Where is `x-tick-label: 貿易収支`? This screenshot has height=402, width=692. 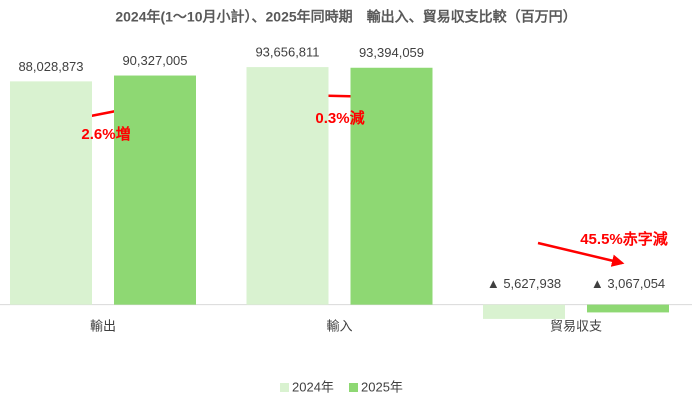 x-tick-label: 貿易収支 is located at coordinates (576, 325).